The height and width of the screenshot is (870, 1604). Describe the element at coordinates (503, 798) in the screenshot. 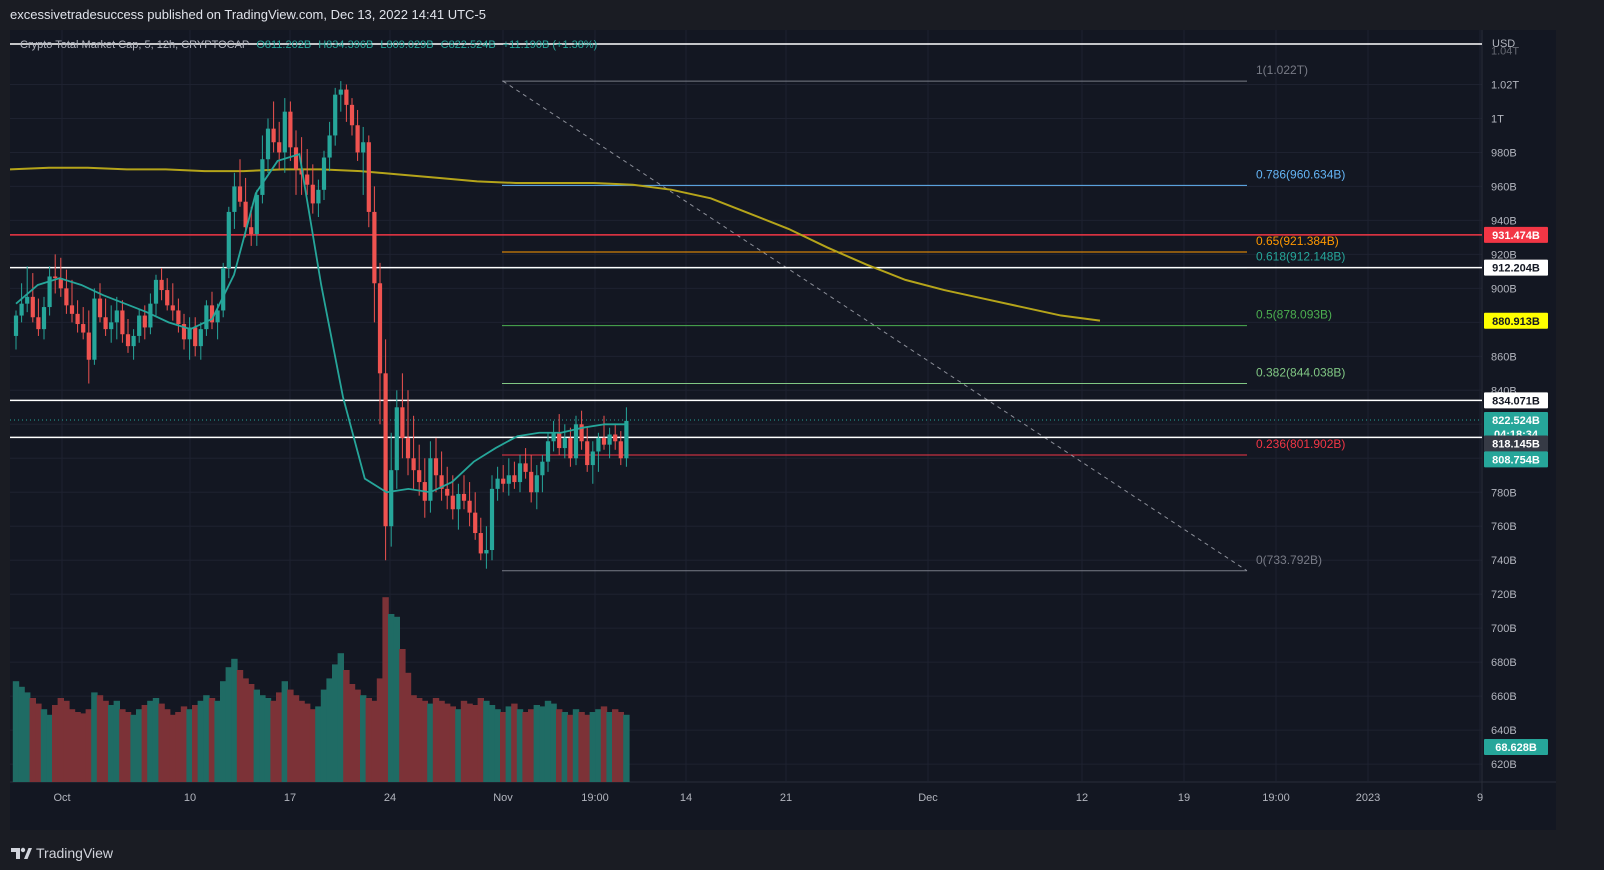

I see `x-tick-label: Nov` at that location.